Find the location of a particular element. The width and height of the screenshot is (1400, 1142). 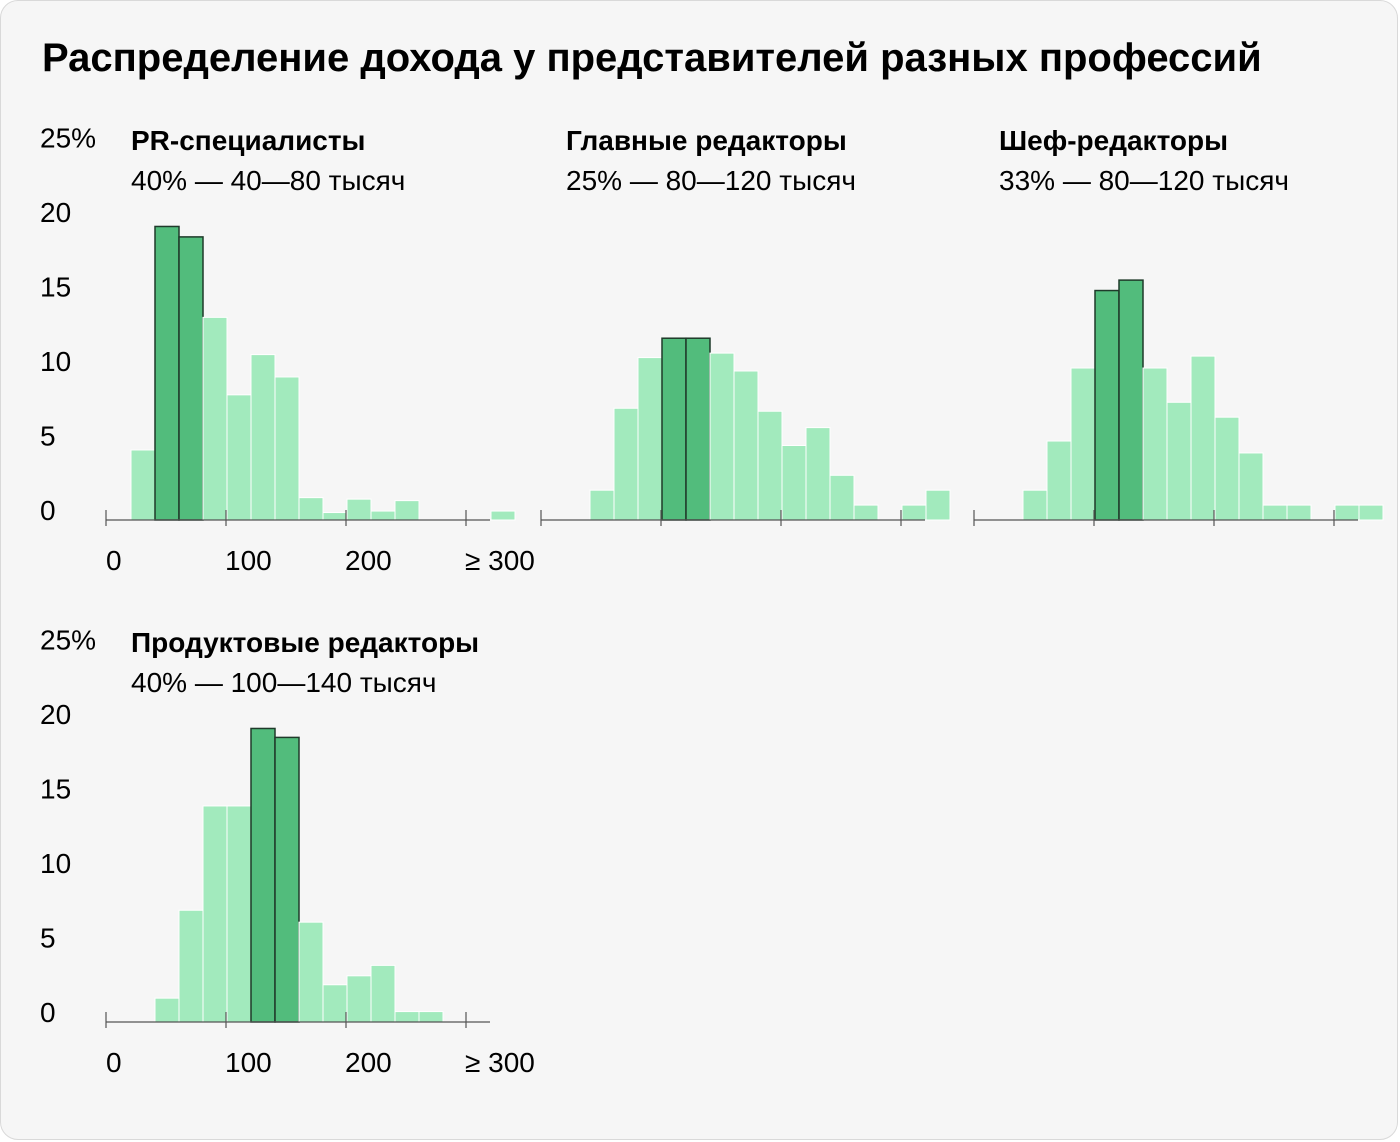

panel-subtitle: 25% — 80—120 тысяч is located at coordinates (711, 180).